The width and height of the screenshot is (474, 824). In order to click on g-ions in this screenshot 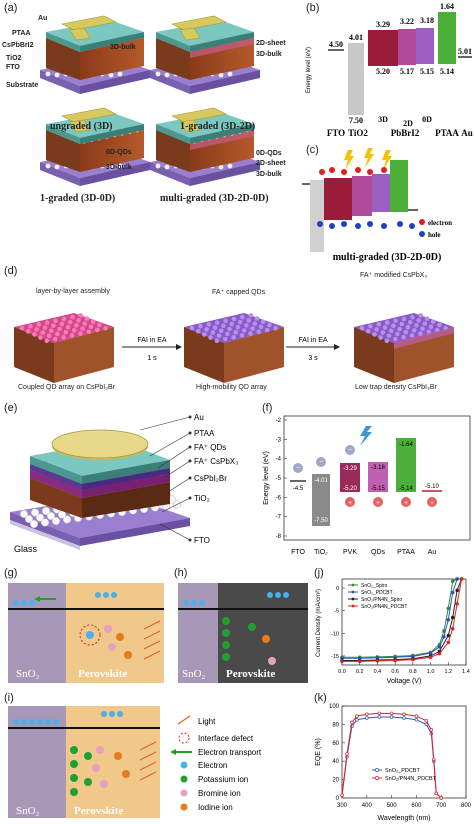, I will do `click(109, 642)`.